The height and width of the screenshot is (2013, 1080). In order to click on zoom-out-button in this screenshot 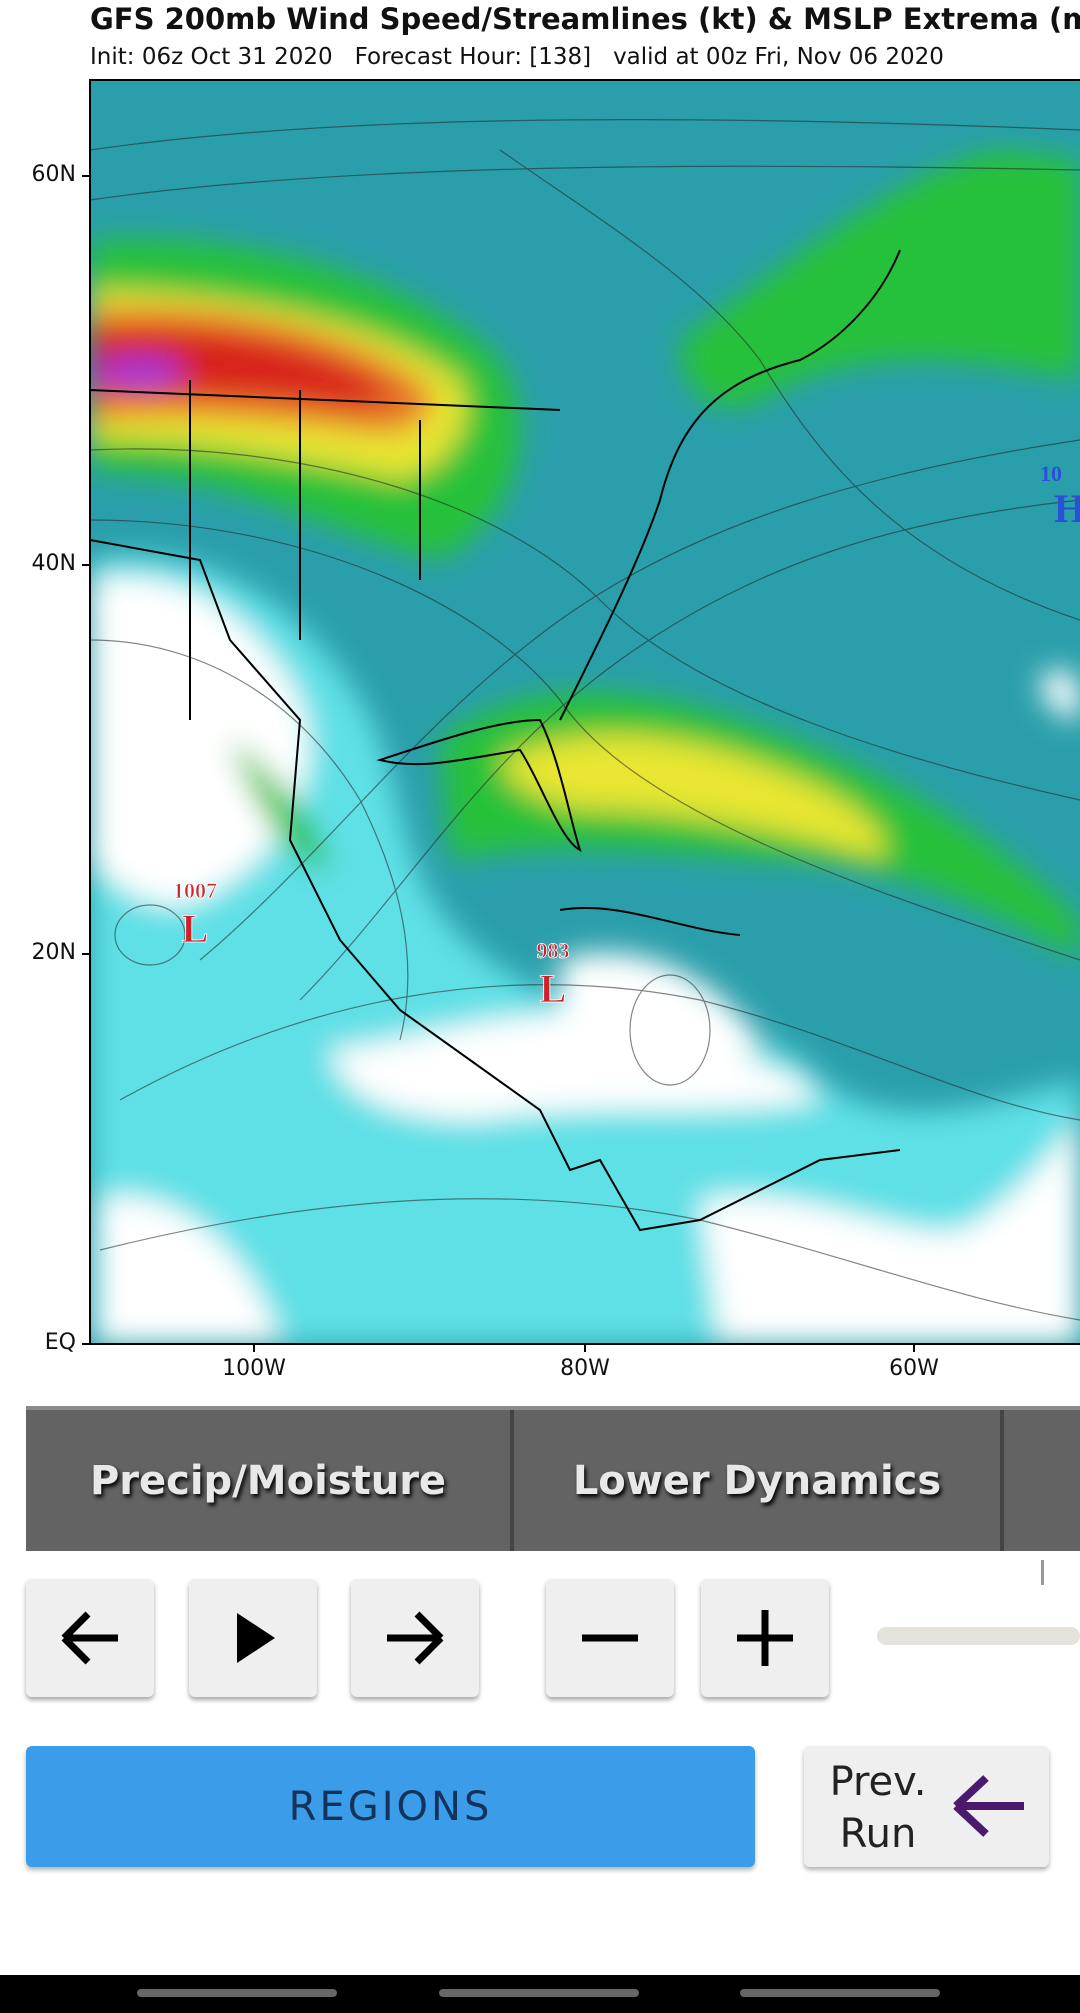, I will do `click(610, 1638)`.